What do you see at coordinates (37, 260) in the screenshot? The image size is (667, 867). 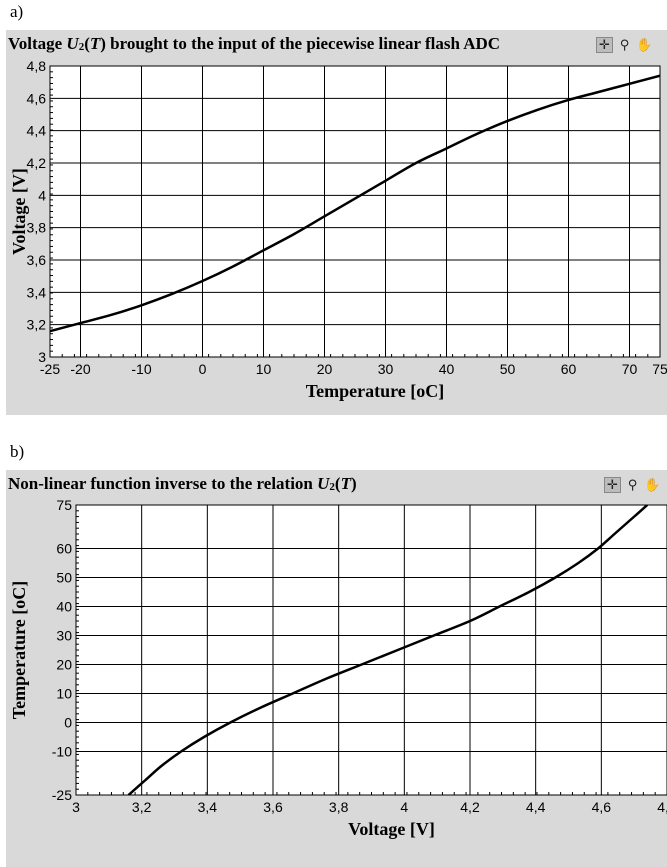 I see `chart-a-y-tick-label: 3,6` at bounding box center [37, 260].